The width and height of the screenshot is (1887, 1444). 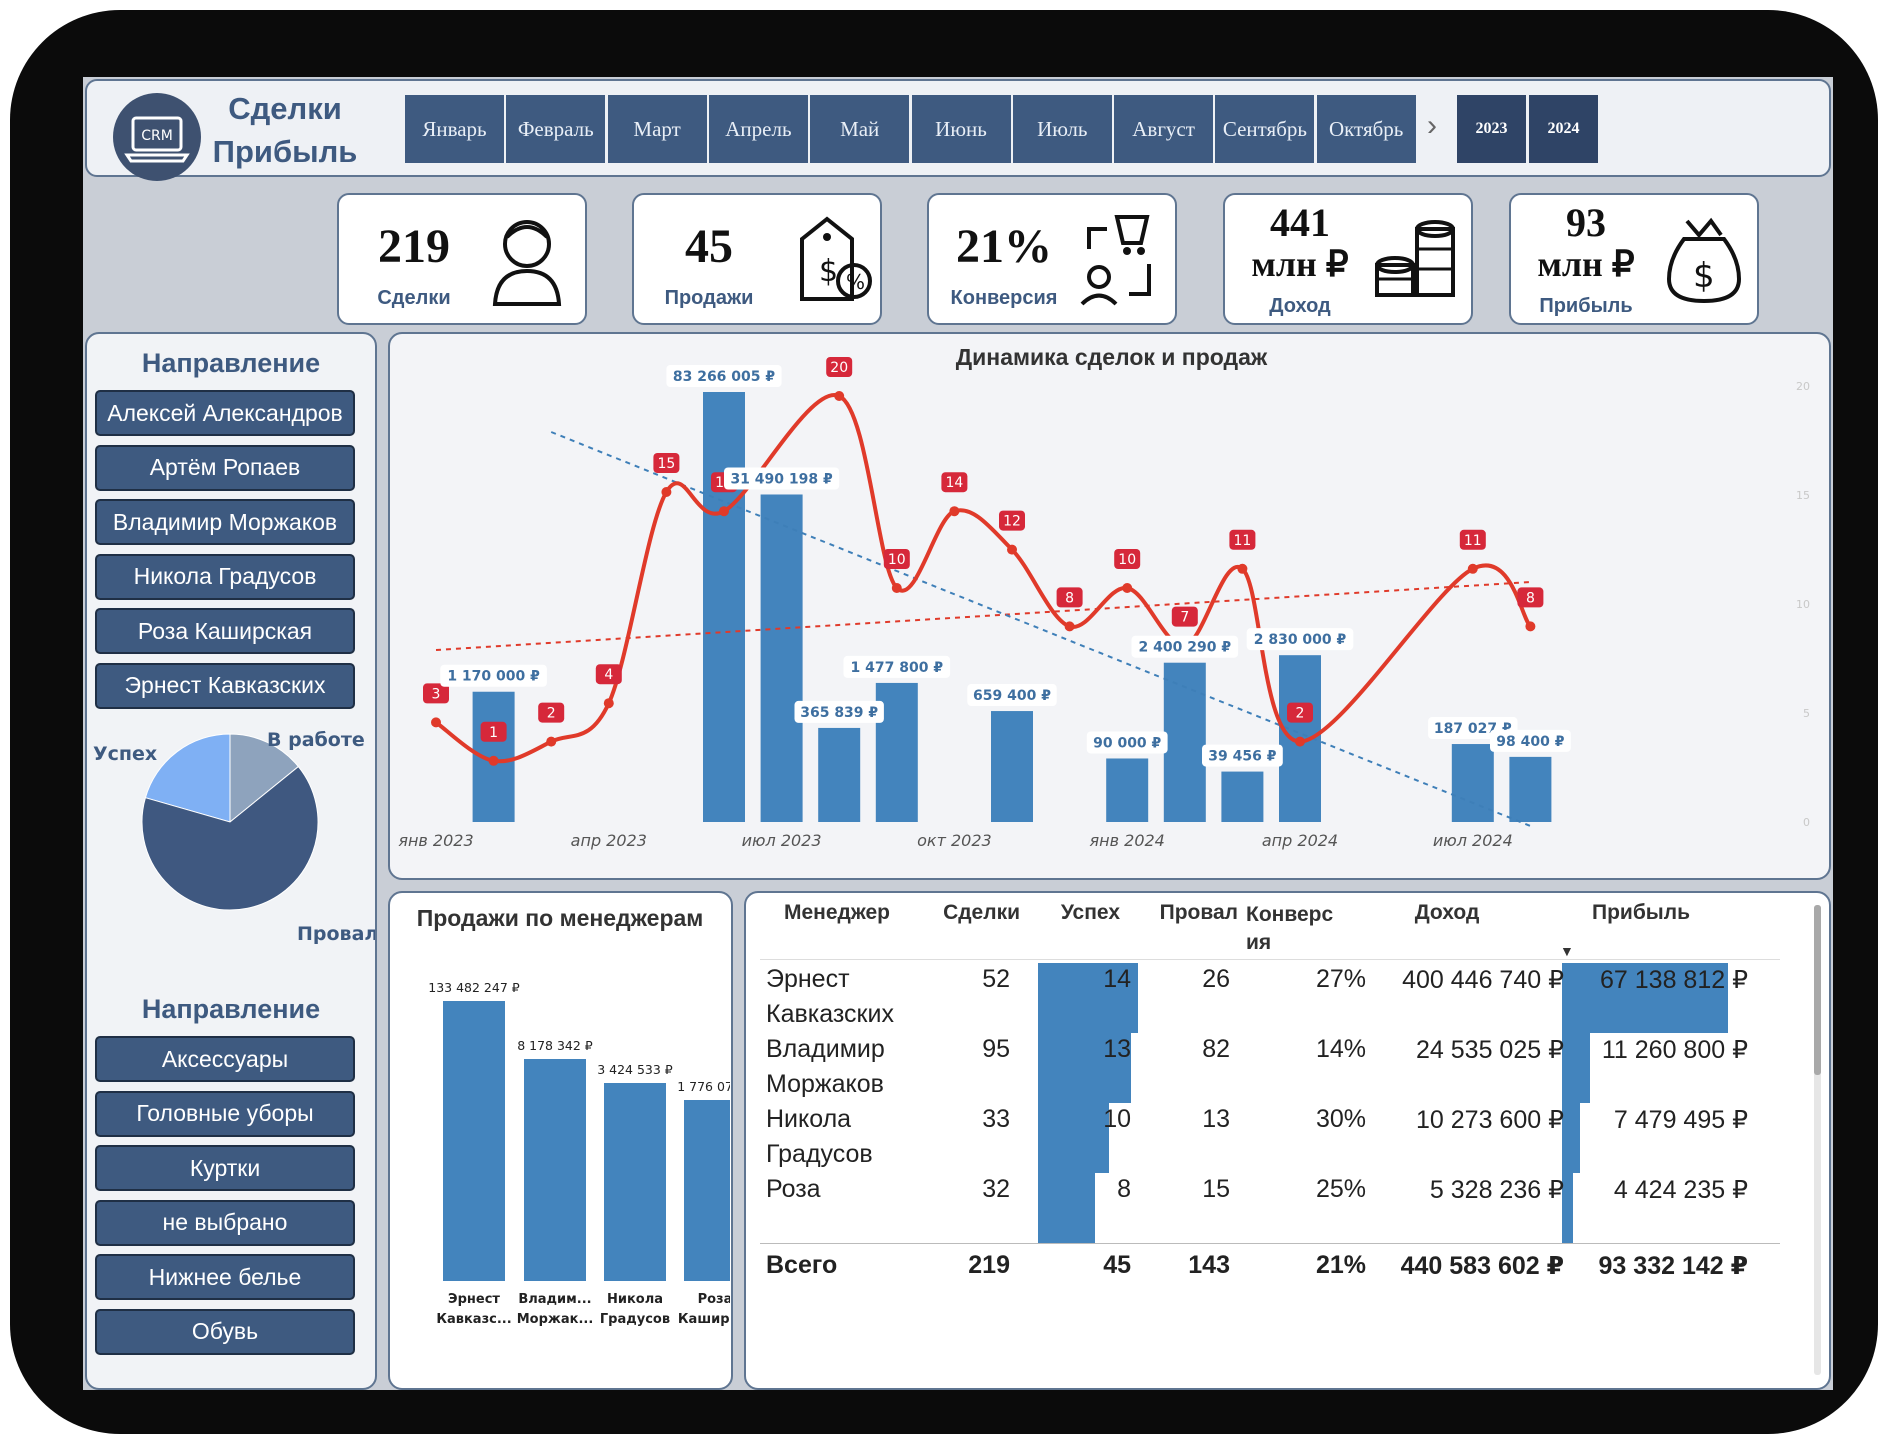 I want to click on category-button-5: Нижнее белье, so click(x=225, y=1277).